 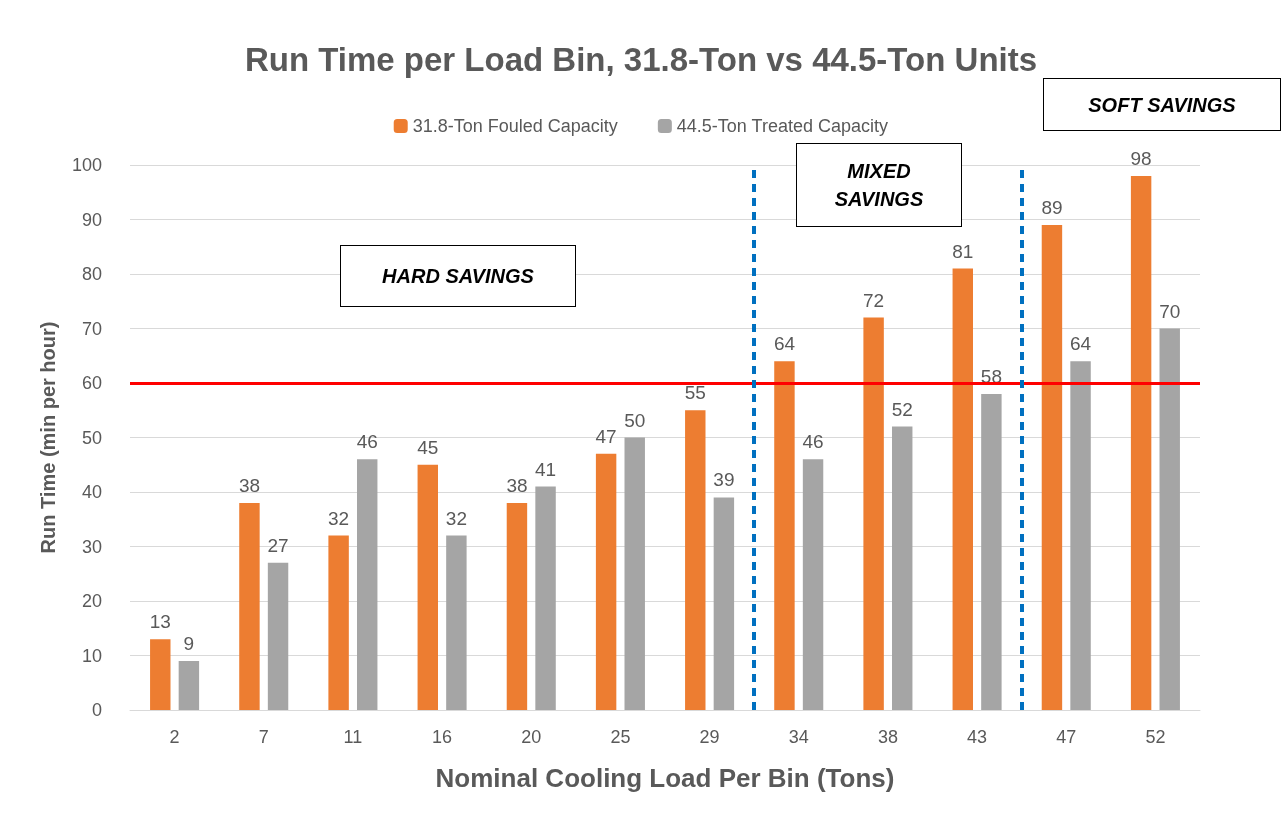 I want to click on x-tick-label: 16, so click(x=442, y=737).